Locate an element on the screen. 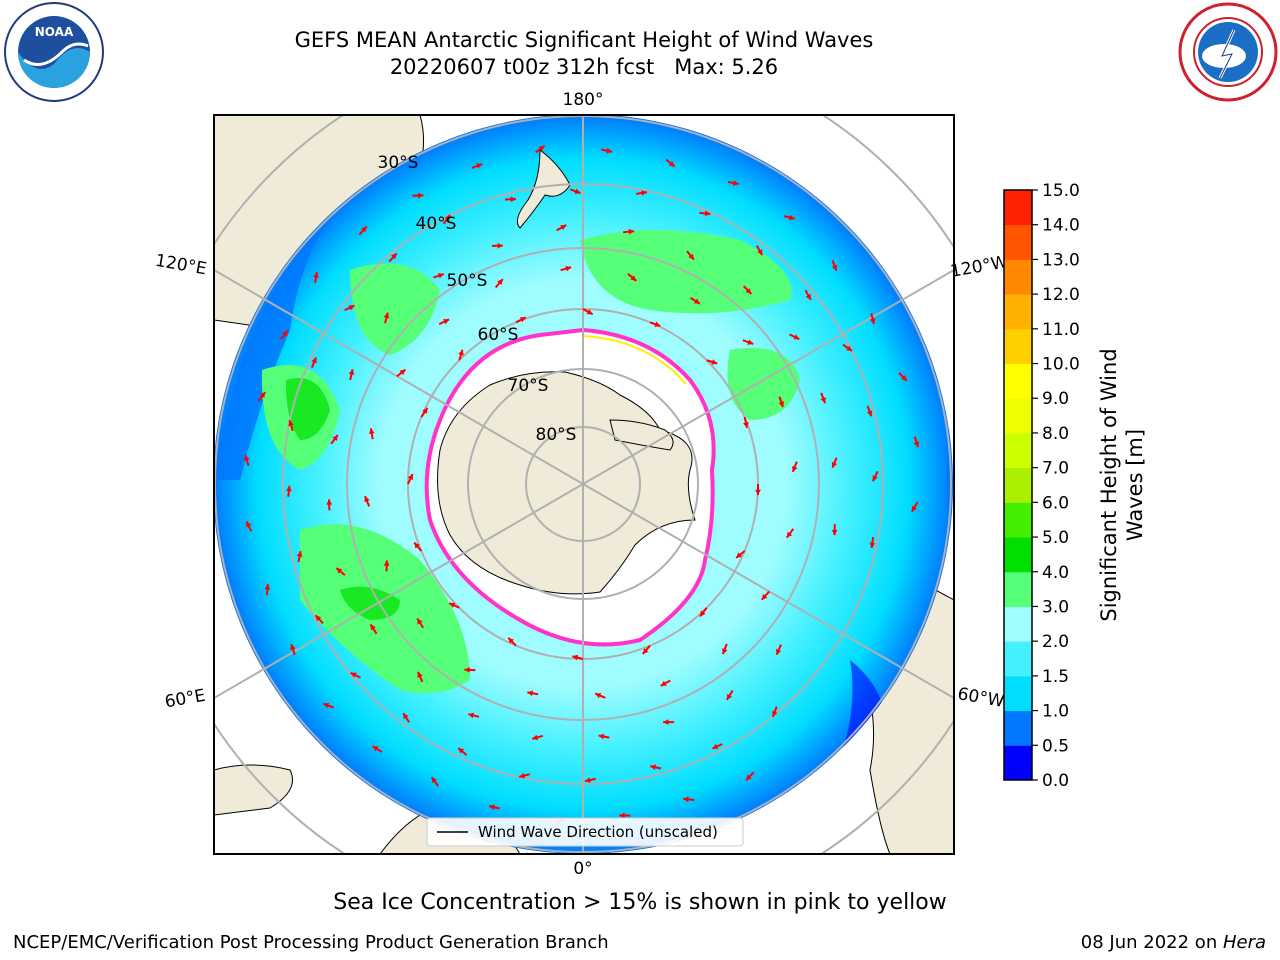  antarctic-peninsula is located at coordinates (641, 435).